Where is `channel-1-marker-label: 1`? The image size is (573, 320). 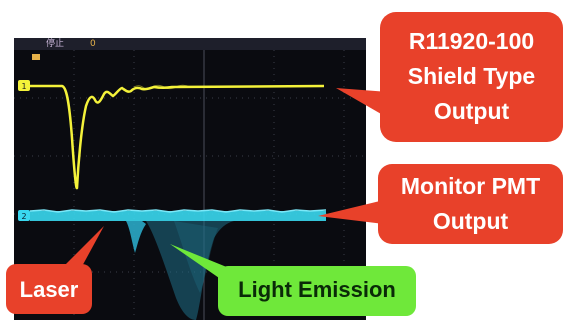
channel-1-marker-label: 1 is located at coordinates (23, 86).